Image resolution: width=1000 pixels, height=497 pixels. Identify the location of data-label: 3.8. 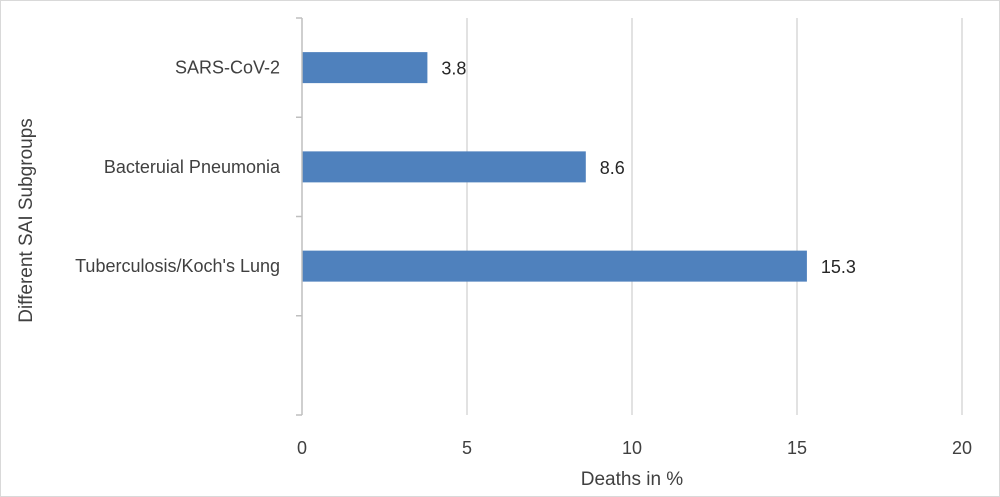
(453, 69).